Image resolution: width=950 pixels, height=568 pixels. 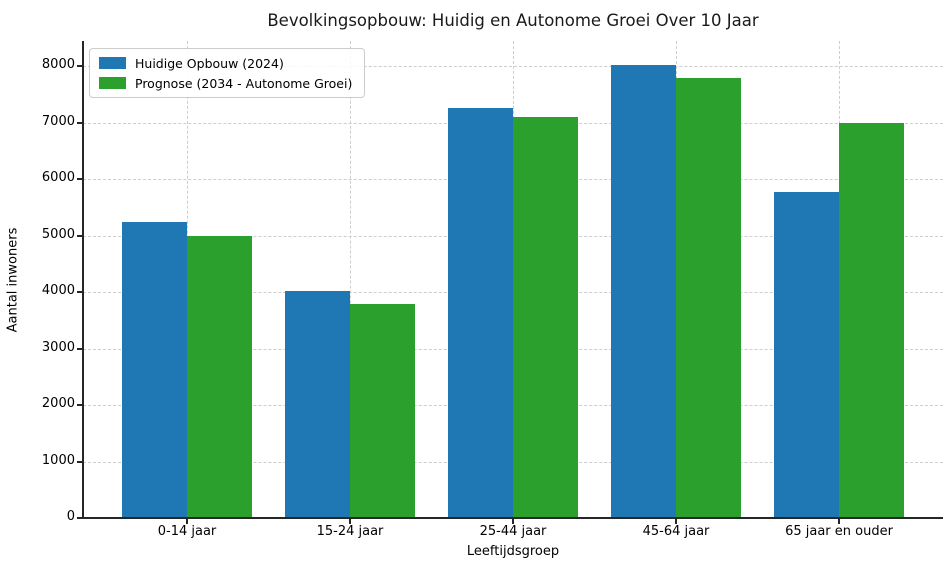 What do you see at coordinates (676, 531) in the screenshot?
I see `x-tick-label-45-64-jaar: 45-64 jaar` at bounding box center [676, 531].